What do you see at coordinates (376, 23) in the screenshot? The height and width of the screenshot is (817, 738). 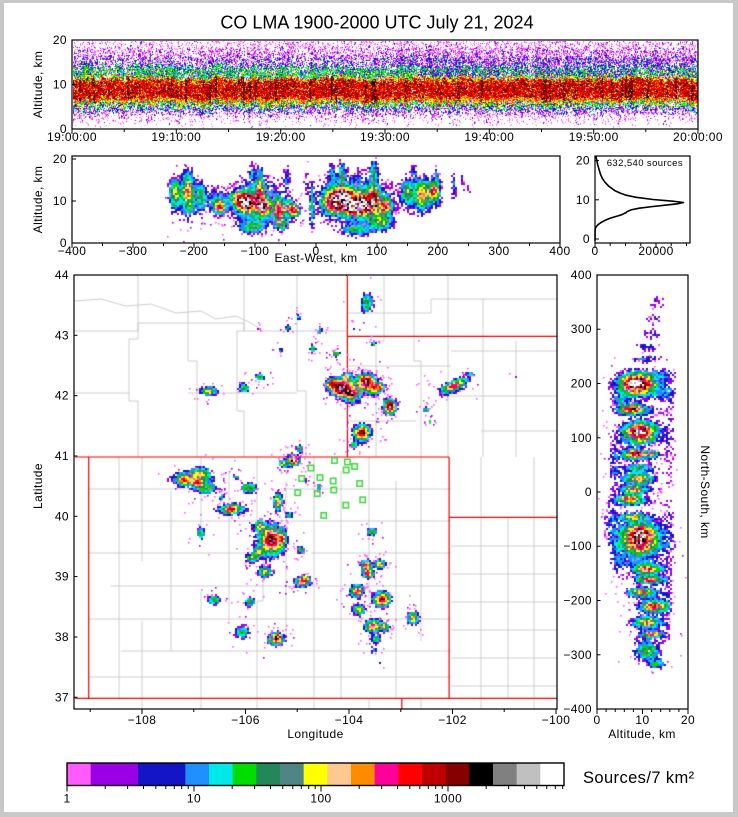 I see `svg-text:CO LMA 1900-2000 UTC July 21,: CO LMA 1900-2000 UTC July 21, 2024` at bounding box center [376, 23].